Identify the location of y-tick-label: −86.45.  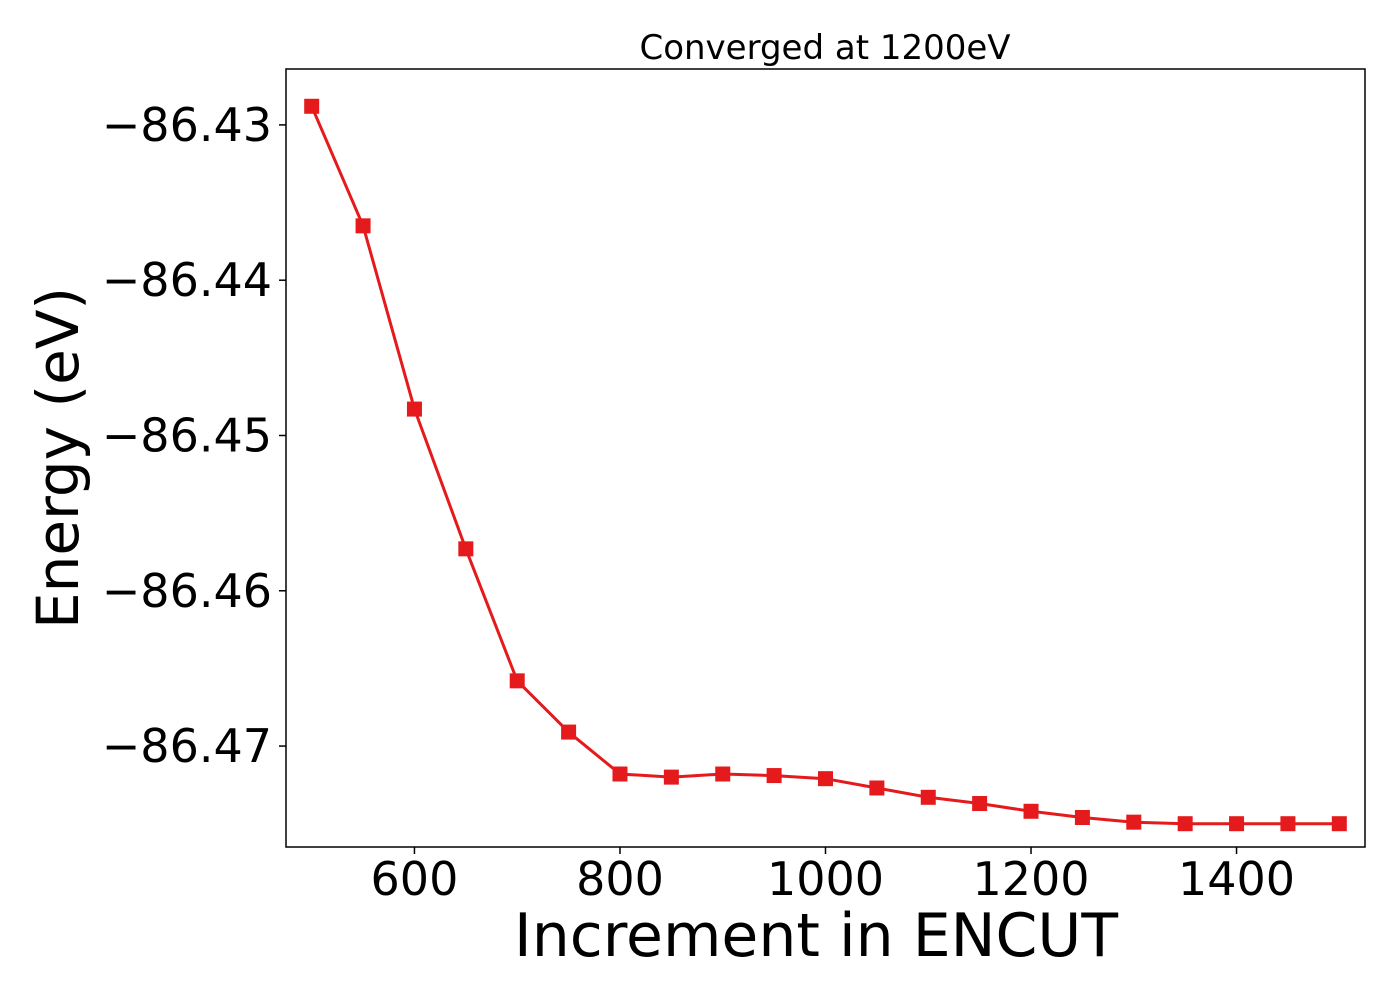
(187, 435).